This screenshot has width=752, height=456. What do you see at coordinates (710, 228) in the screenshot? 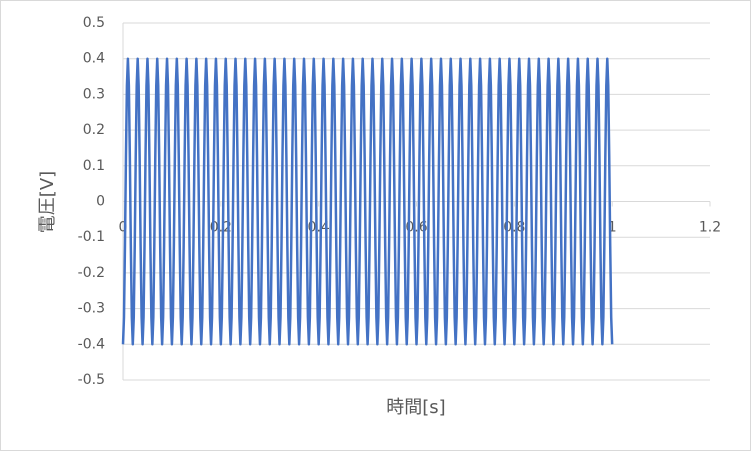
I see `x-tick-label: 1.2` at bounding box center [710, 228].